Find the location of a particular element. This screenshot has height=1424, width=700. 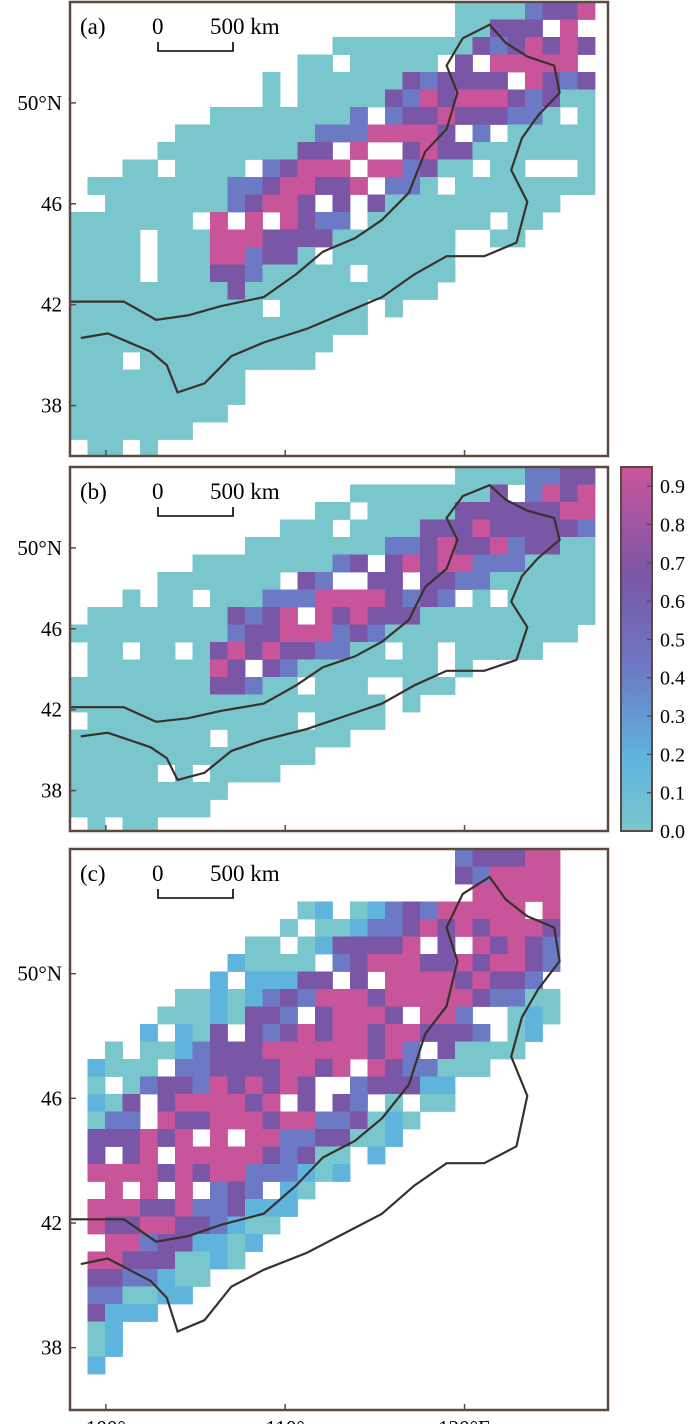

lat-tick-label: 38 is located at coordinates (51, 791).